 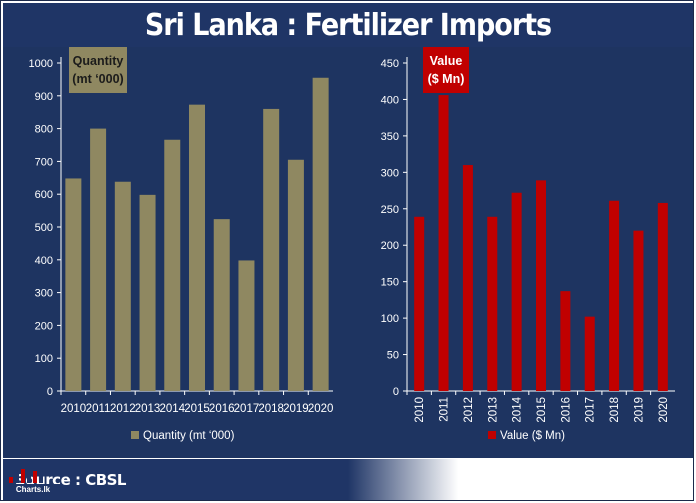 What do you see at coordinates (97, 79) in the screenshot?
I see `series-label-line2: (mt ‘000)` at bounding box center [97, 79].